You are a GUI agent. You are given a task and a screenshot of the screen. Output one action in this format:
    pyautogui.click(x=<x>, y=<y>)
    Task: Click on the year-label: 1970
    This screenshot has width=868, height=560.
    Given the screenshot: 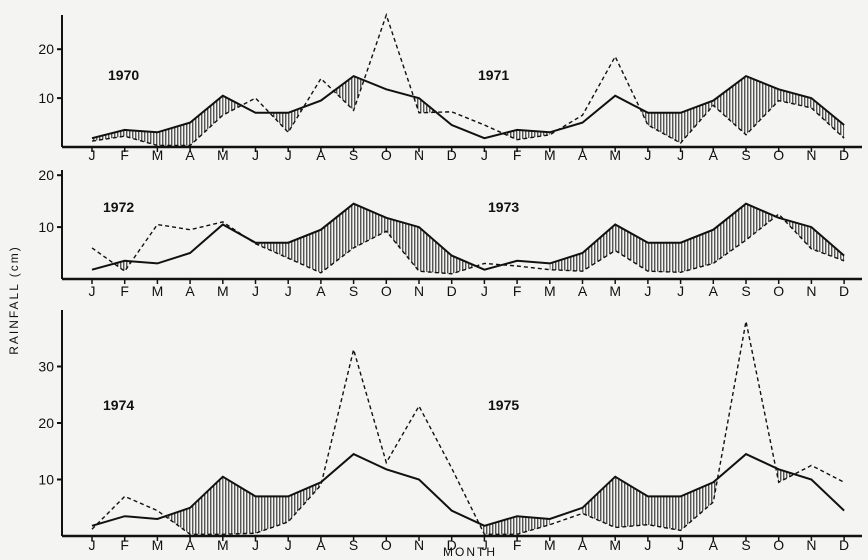 What is the action you would take?
    pyautogui.click(x=123, y=75)
    